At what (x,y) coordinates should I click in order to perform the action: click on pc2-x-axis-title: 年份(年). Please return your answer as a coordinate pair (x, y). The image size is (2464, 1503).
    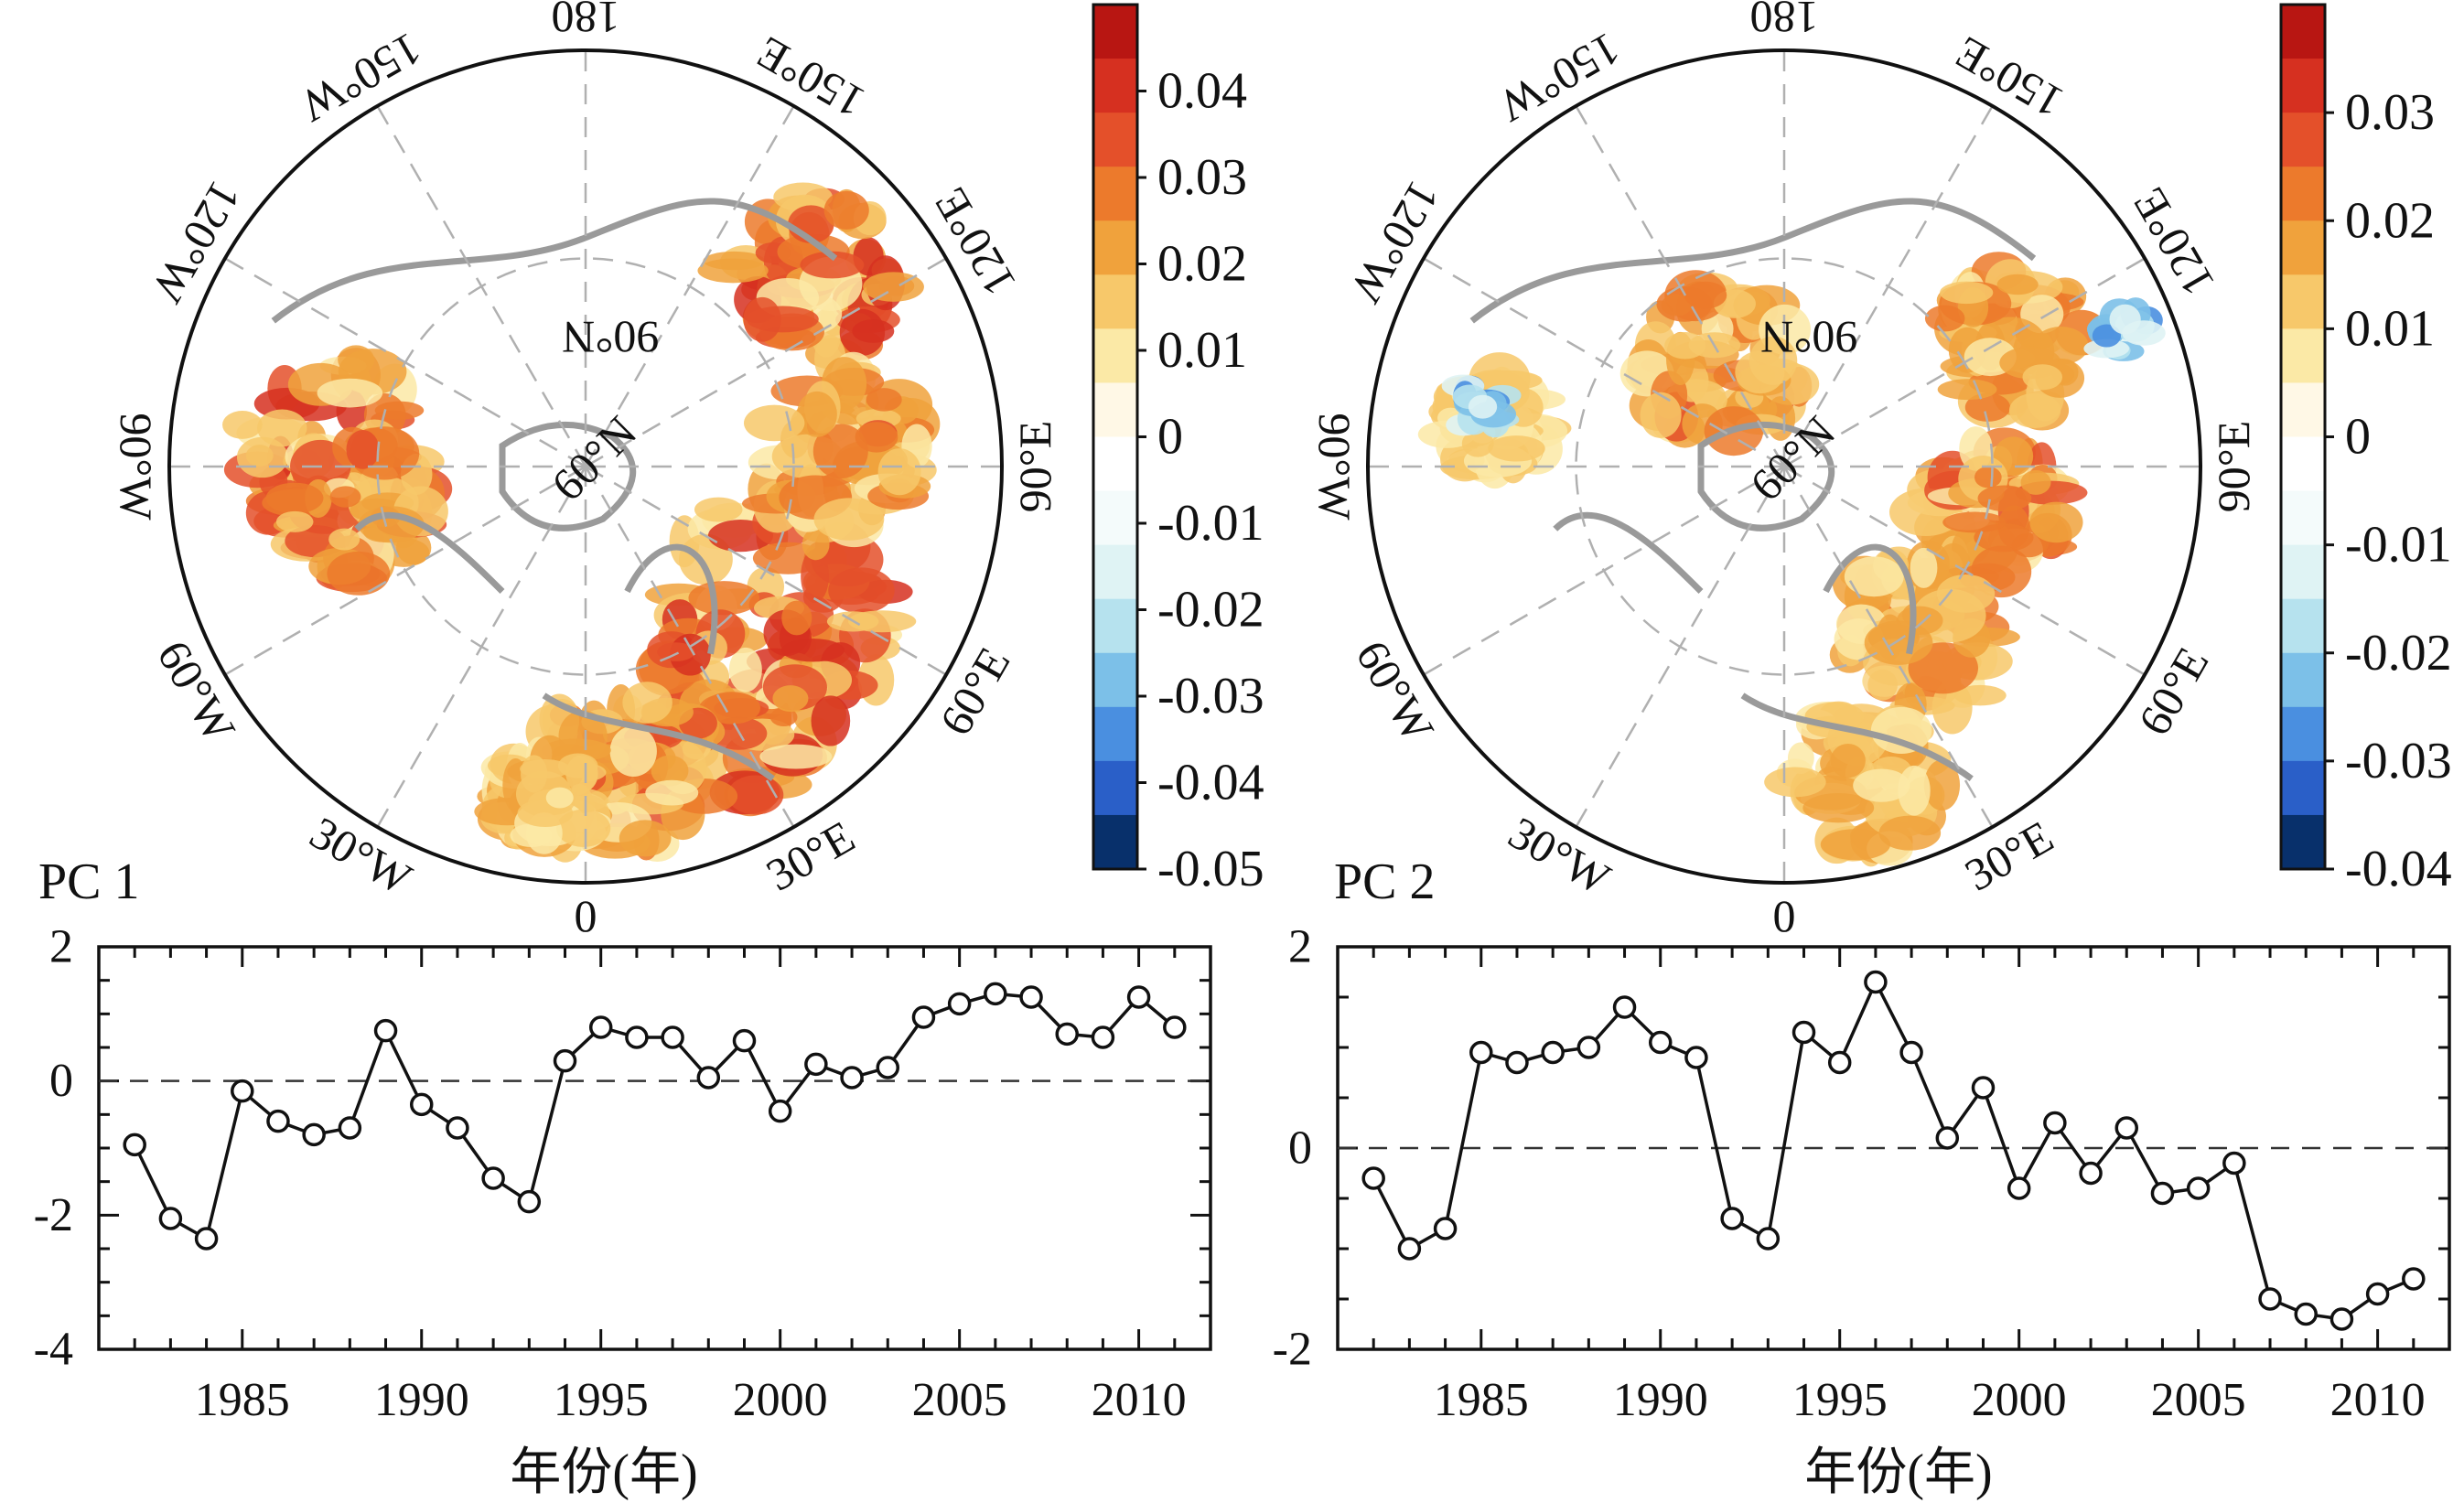
    Looking at the image, I should click on (1898, 1473).